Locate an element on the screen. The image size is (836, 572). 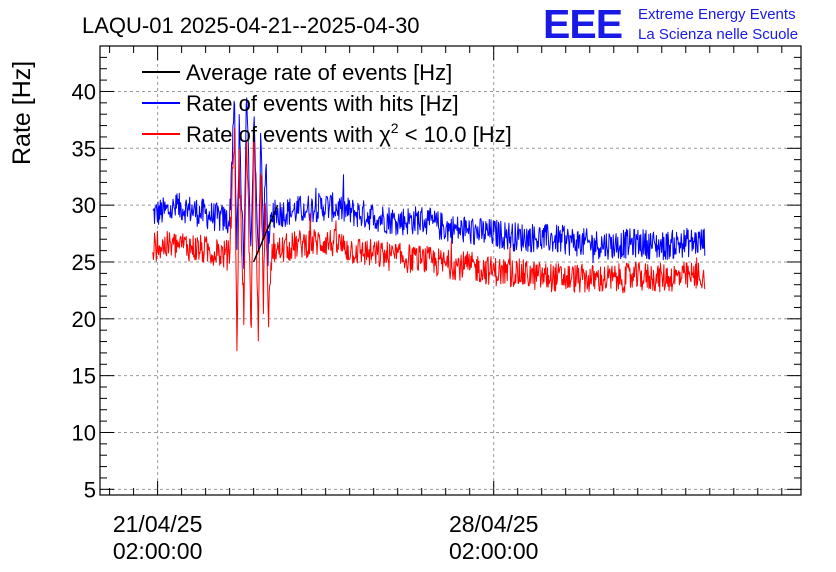
y-axis-label: Rate [Hz] is located at coordinates (22, 113).